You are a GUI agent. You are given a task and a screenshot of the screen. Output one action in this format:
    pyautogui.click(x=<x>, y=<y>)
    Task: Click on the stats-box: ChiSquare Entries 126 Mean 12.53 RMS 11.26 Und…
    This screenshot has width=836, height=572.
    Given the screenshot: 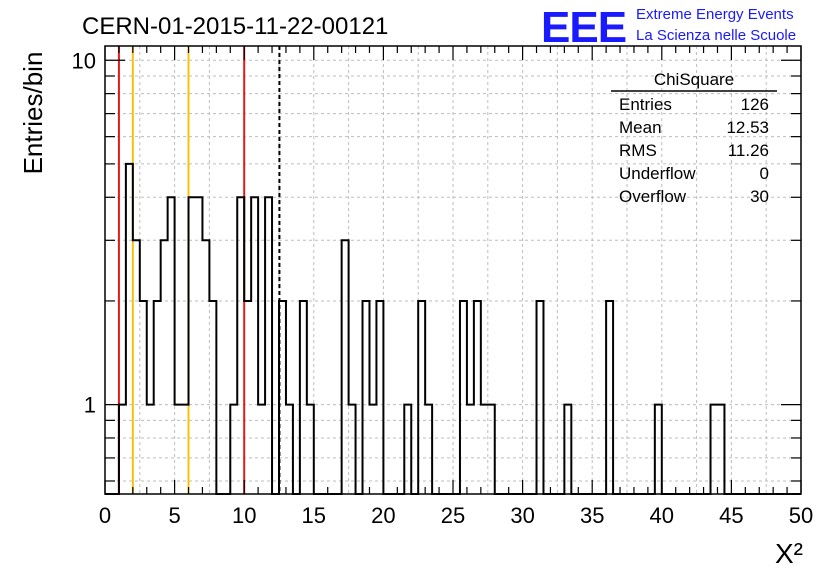 What is the action you would take?
    pyautogui.click(x=694, y=138)
    